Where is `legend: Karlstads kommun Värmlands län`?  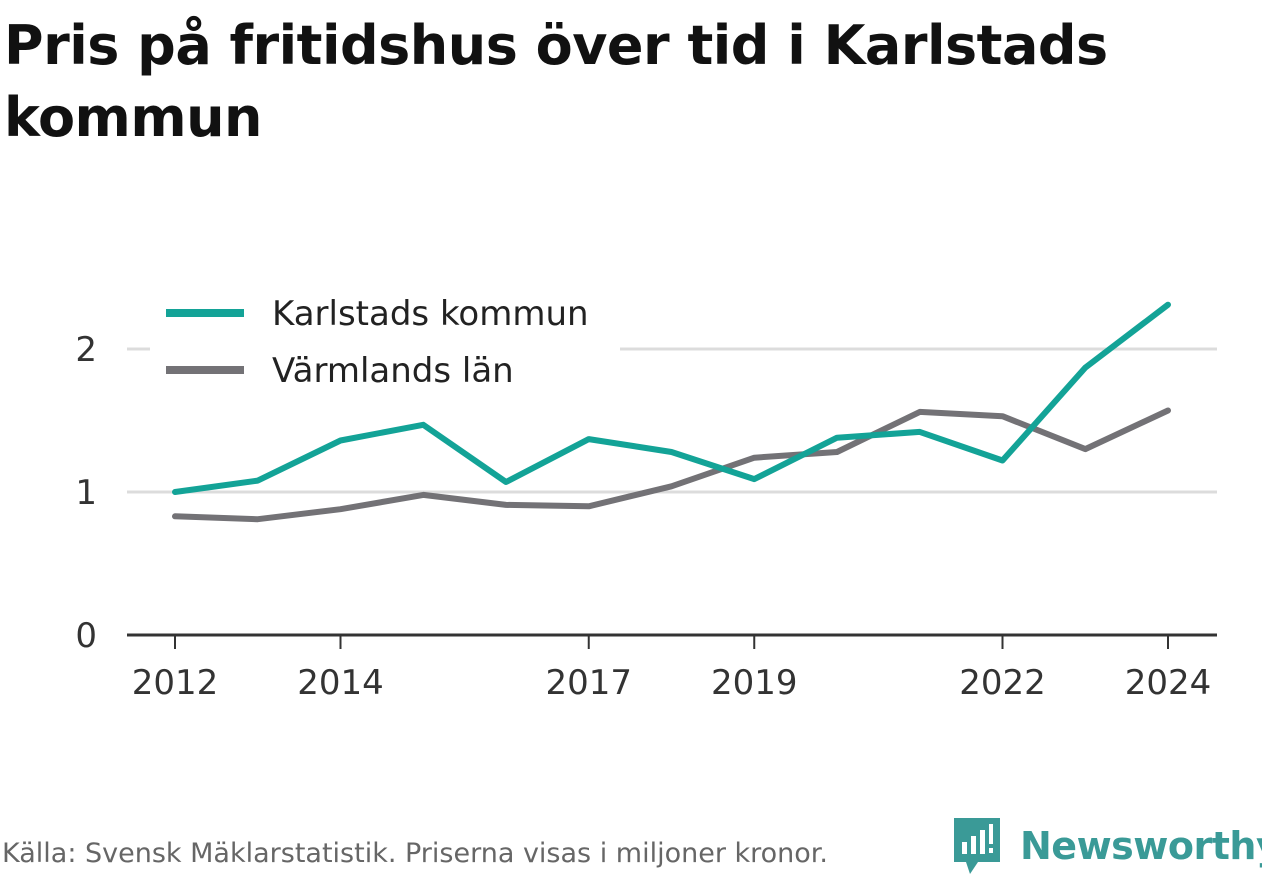
legend: Karlstads kommun Värmlands län is located at coordinates (385, 340).